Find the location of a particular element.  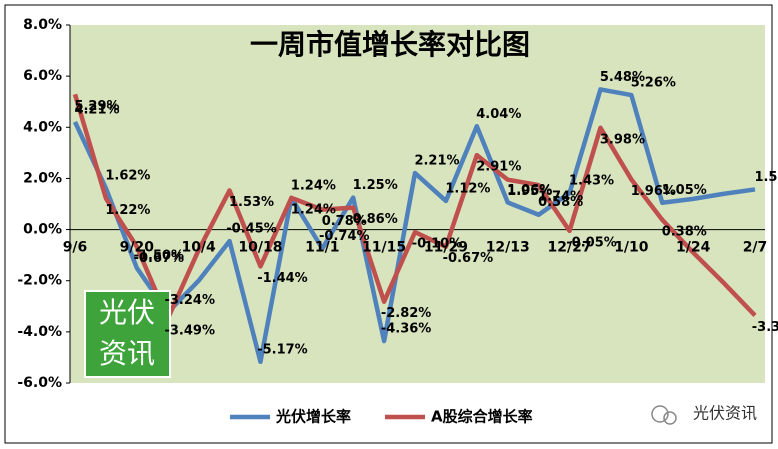

data-label: 1.57% is located at coordinates (766, 177).